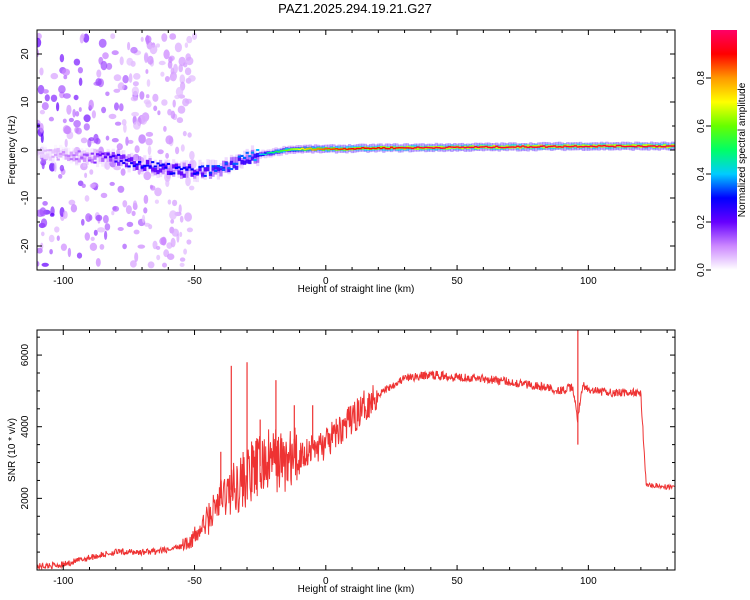  What do you see at coordinates (25, 355) in the screenshot?
I see `snr-y-tick-label: 6000` at bounding box center [25, 355].